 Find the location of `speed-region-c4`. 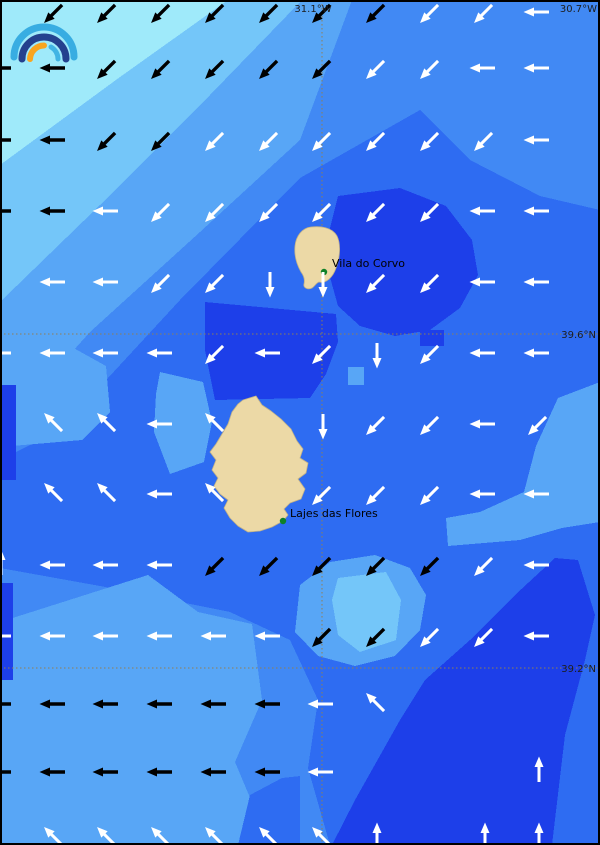

speed-region-c4 is located at coordinates (269, 810).